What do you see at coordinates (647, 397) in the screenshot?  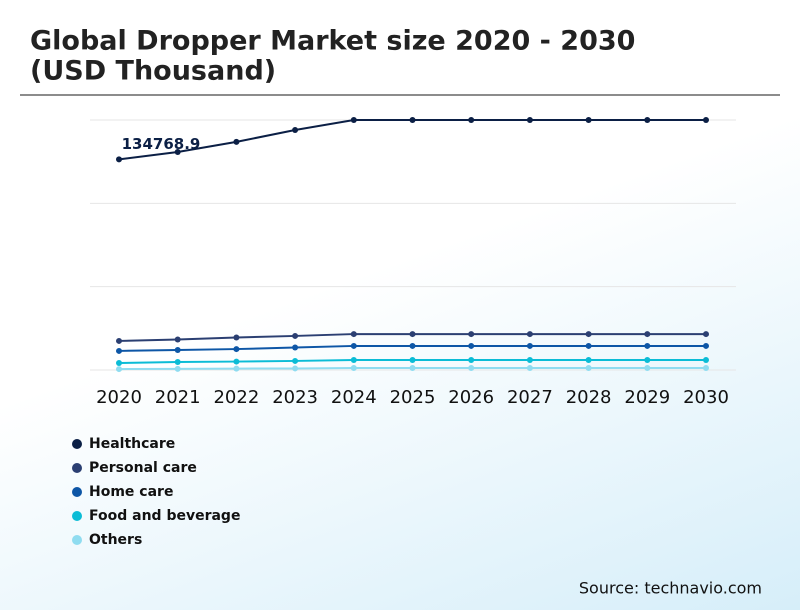 I see `x-tick-label: 2029` at bounding box center [647, 397].